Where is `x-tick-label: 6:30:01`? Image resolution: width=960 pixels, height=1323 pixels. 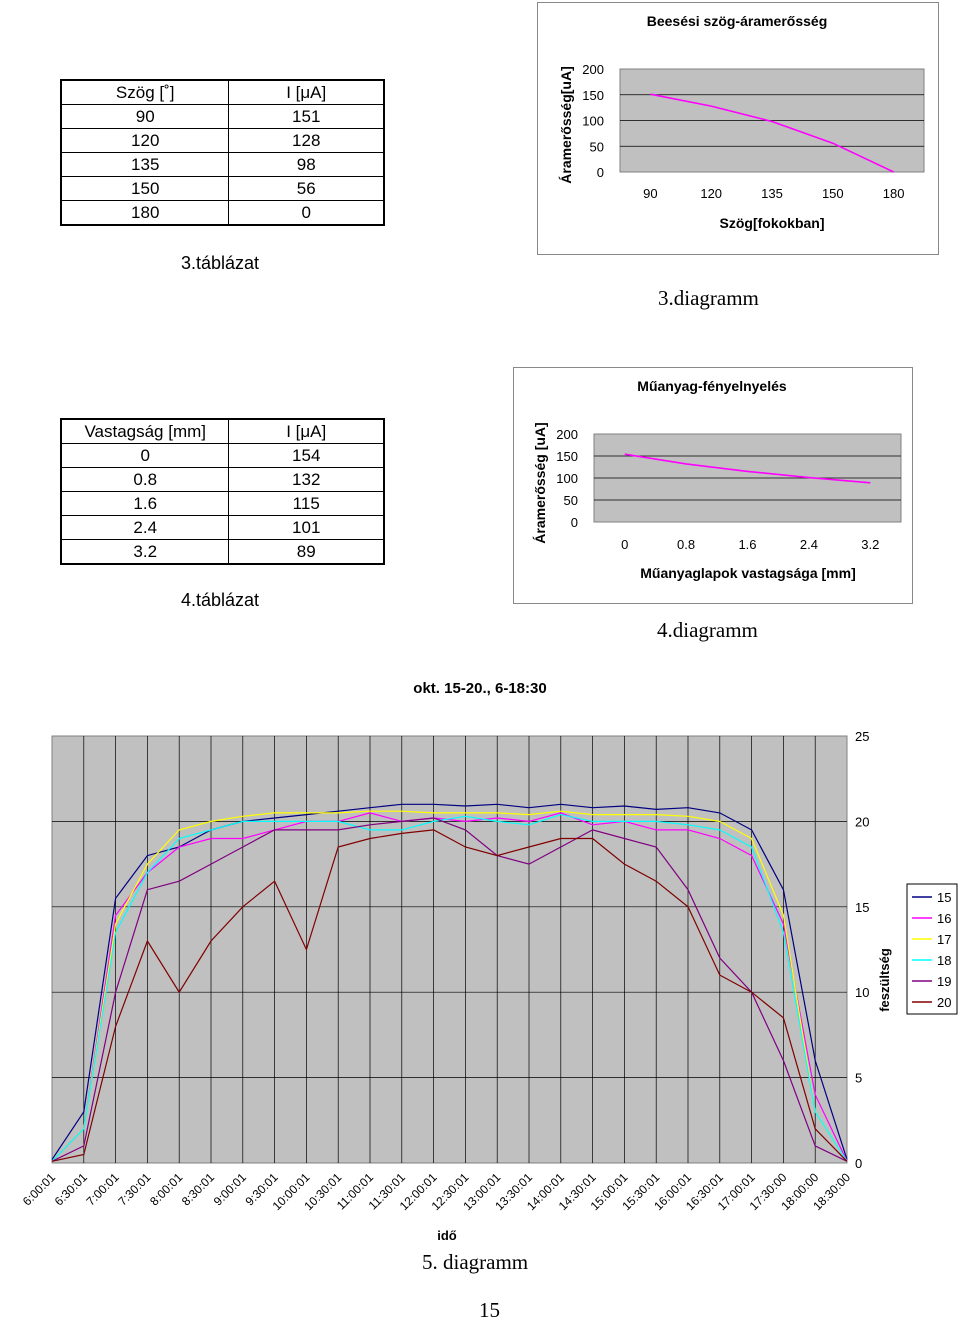 x-tick-label: 6:30:01 is located at coordinates (71, 1189).